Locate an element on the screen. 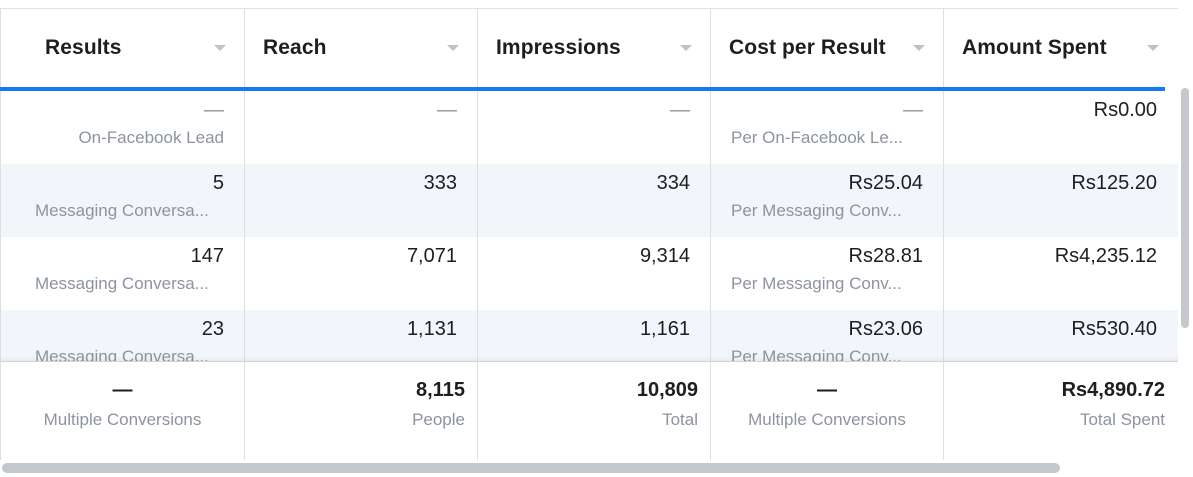  cell-value: Rs23.06 is located at coordinates (886, 329).